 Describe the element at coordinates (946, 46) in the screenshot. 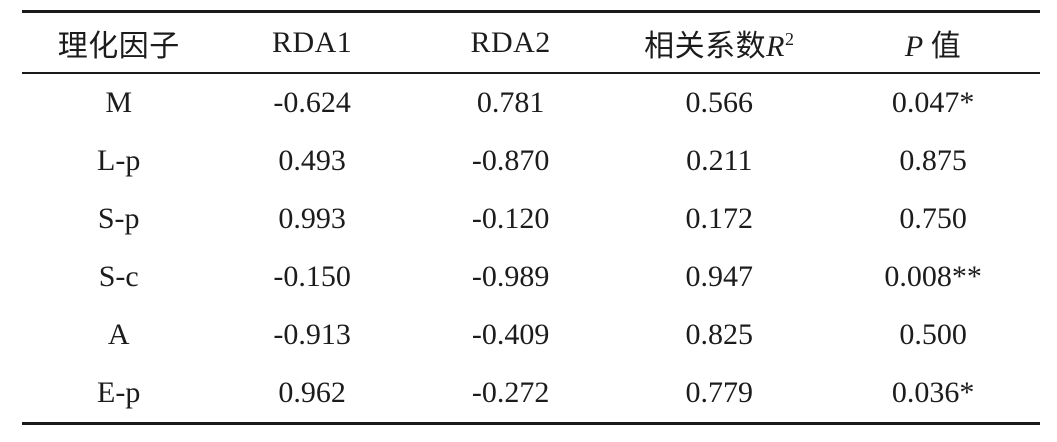

I see `p-header-suffix: 值` at that location.